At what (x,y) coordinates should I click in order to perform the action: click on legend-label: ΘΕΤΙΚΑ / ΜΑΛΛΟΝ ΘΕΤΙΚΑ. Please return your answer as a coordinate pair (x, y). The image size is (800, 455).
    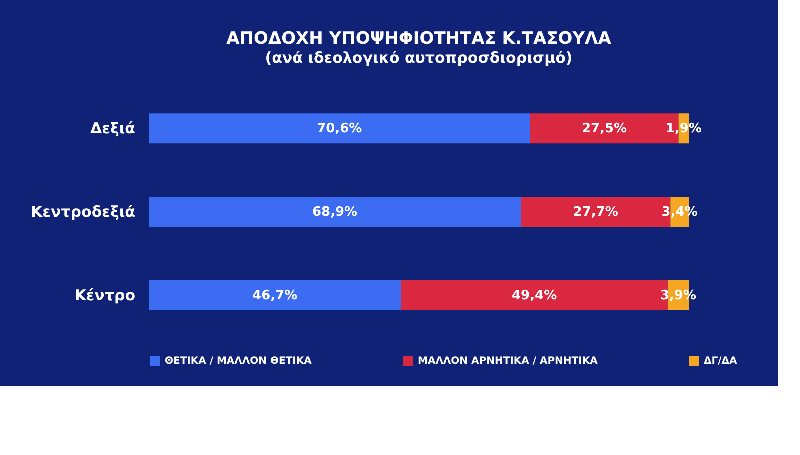
    Looking at the image, I should click on (238, 361).